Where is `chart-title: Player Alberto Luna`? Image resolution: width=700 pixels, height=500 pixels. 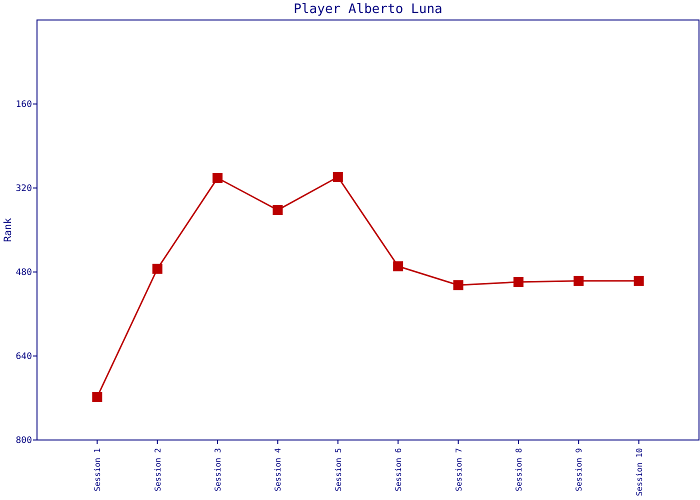 chart-title: Player Alberto Luna is located at coordinates (368, 9).